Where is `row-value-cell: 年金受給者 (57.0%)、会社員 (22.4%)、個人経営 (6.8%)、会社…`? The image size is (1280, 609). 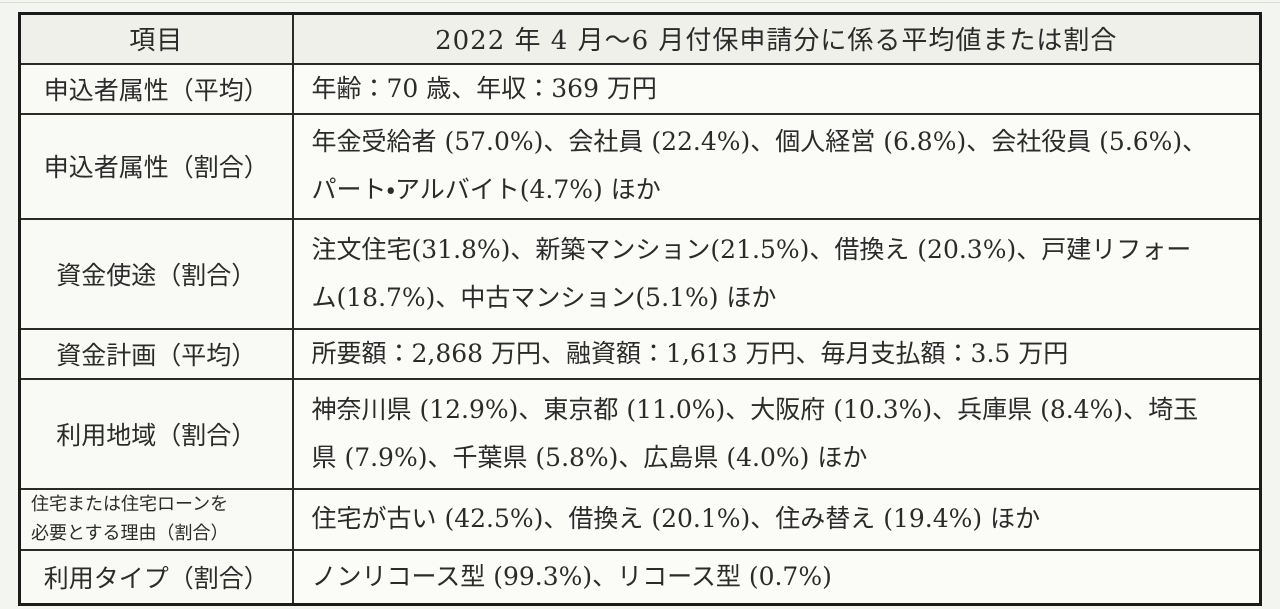
row-value-cell: 年金受給者 (57.0%)、会社員 (22.4%)、個人経営 (6.8%)、会社… is located at coordinates (776, 166).